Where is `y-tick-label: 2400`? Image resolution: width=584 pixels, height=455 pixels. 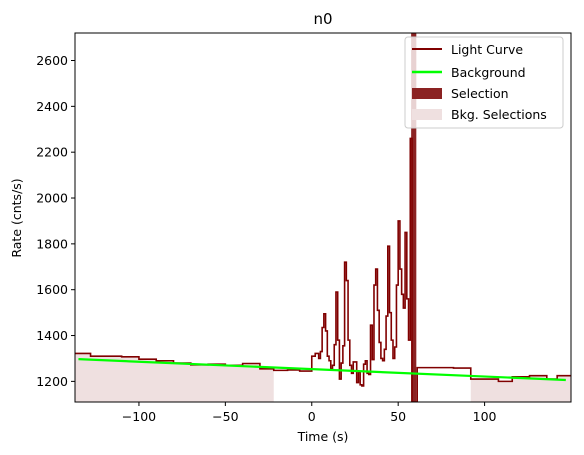 y-tick-label: 2400 is located at coordinates (52, 106).